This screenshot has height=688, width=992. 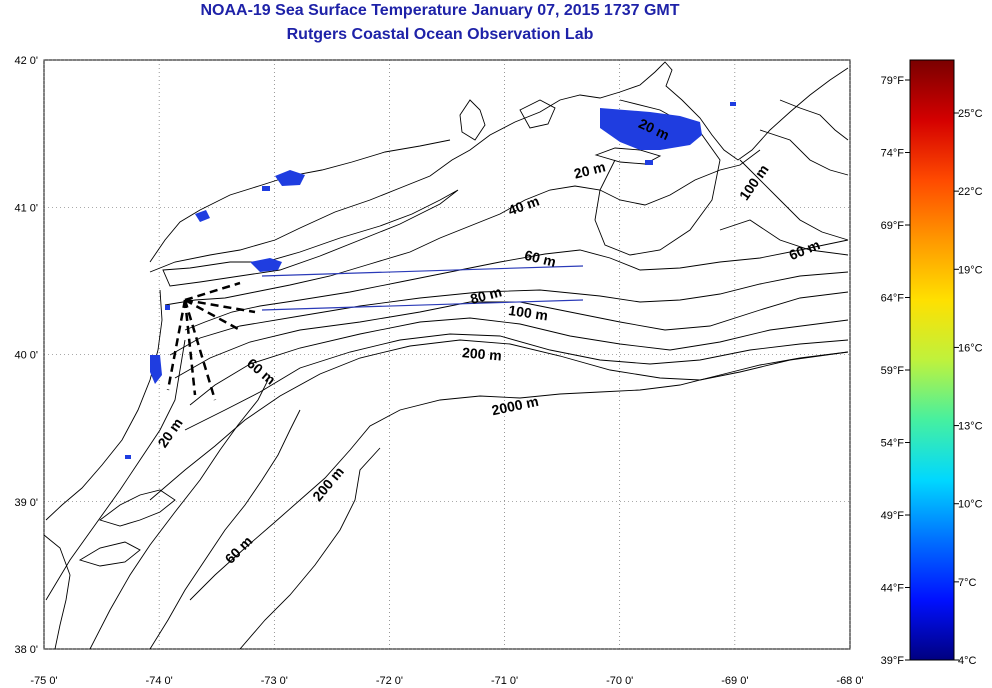 I want to click on lat-tick-label: 39 0', so click(x=26, y=503).